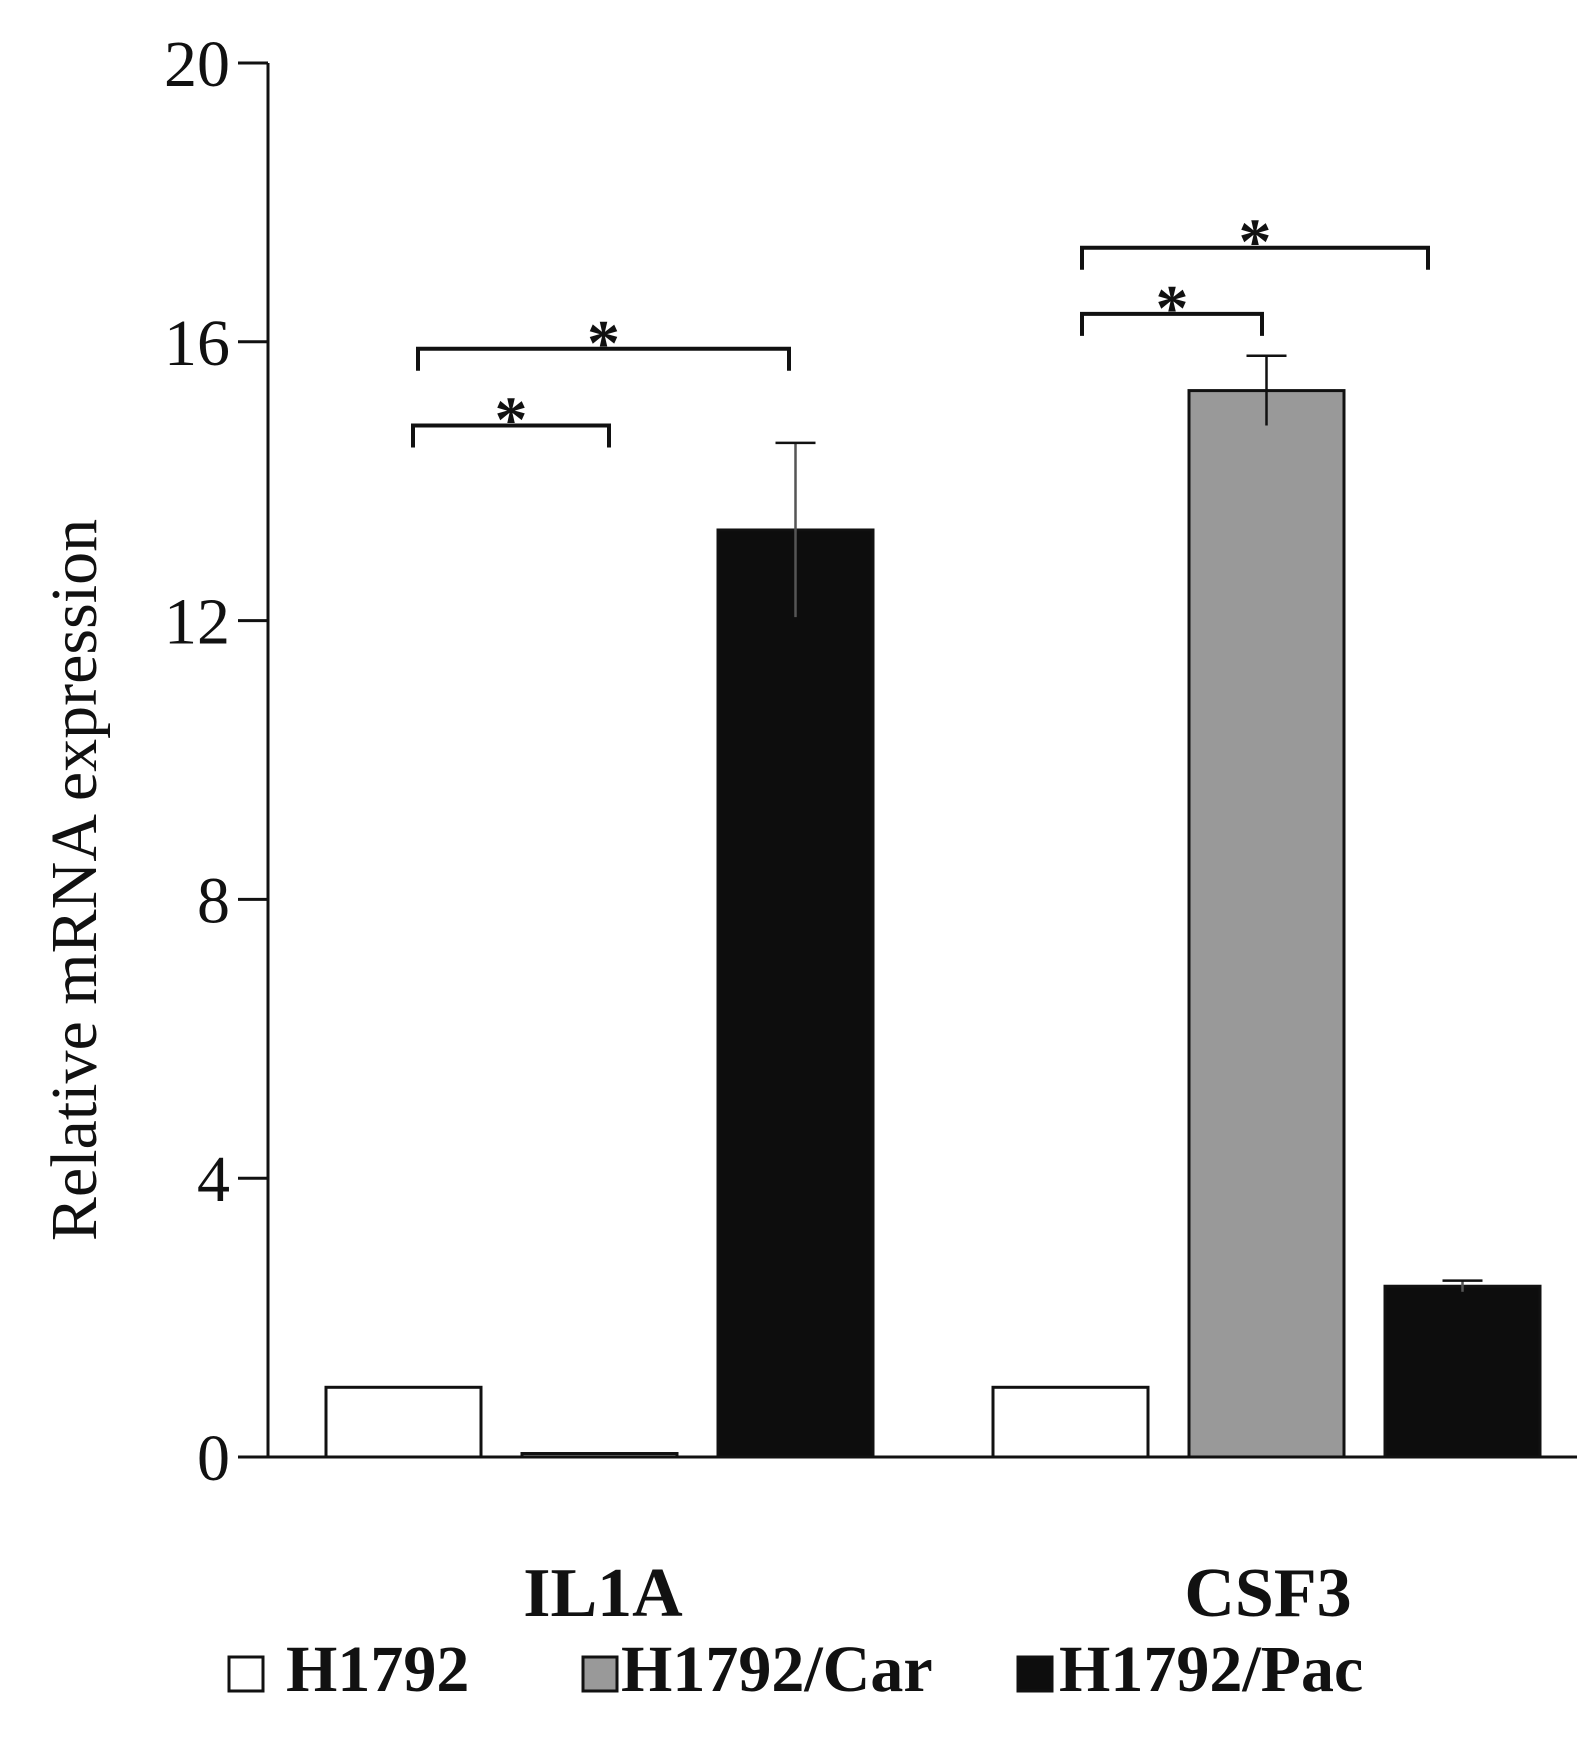 This screenshot has width=1577, height=1752. What do you see at coordinates (777, 1669) in the screenshot?
I see `legend-label-h1792-car: H1792/Car` at bounding box center [777, 1669].